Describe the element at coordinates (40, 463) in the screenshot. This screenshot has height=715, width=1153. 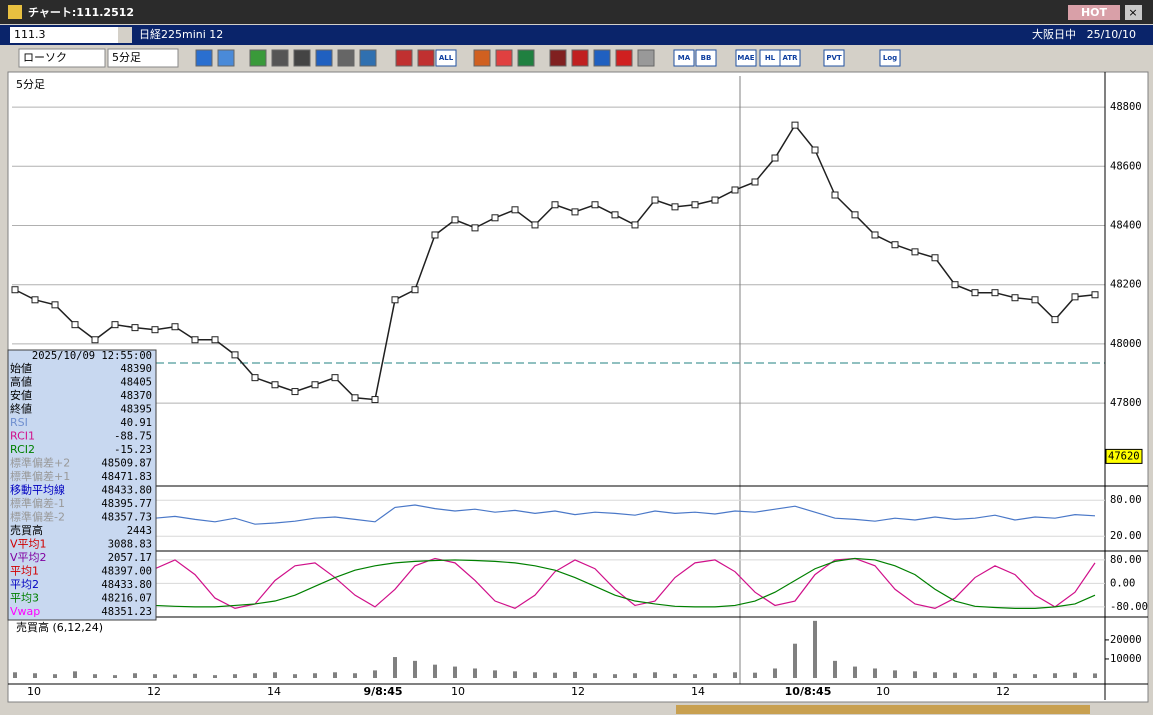
I see `info-label: 標準偏差+2` at that location.